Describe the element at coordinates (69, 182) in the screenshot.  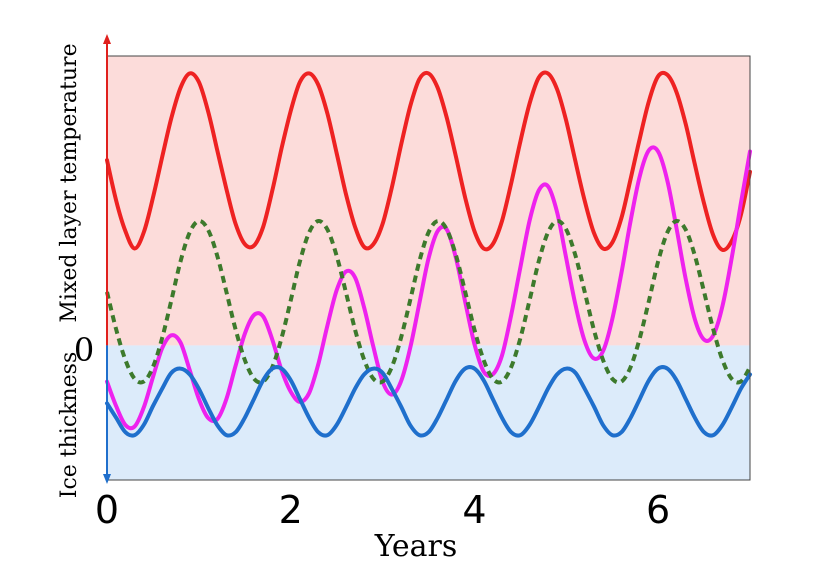
I see `y-axis-label-upper: Mixed layer temperature` at that location.